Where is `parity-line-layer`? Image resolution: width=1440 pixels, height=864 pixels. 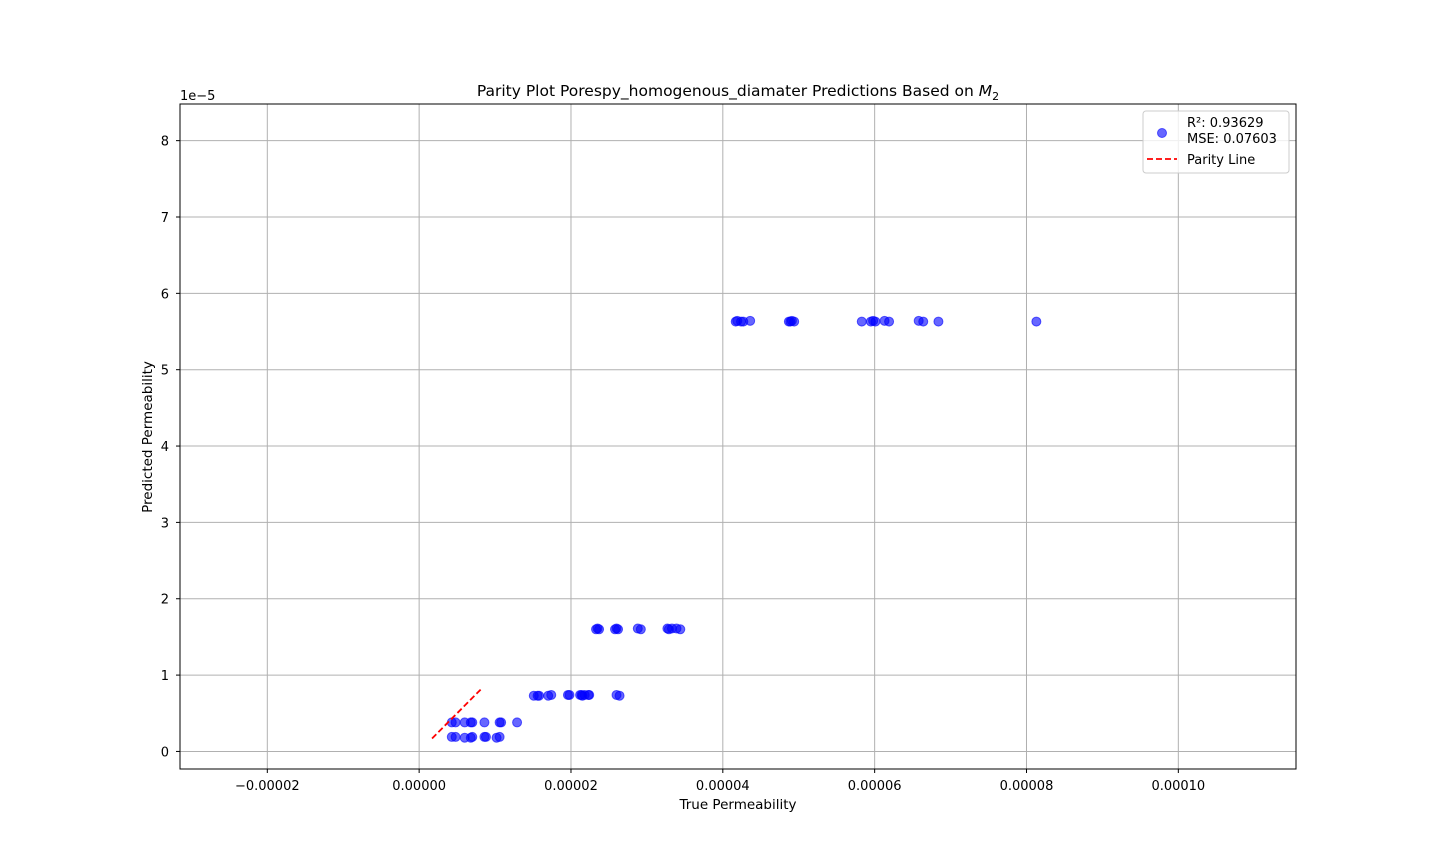
parity-line-layer is located at coordinates (456, 714).